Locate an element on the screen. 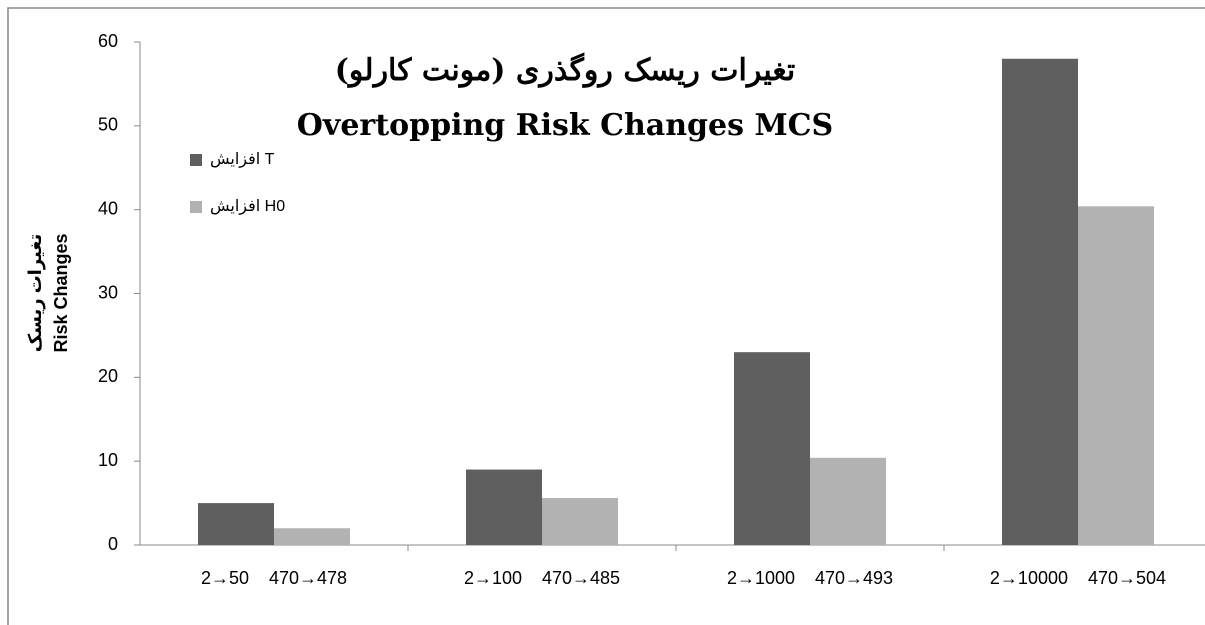 The height and width of the screenshot is (625, 1205). chart-subtitle: Overtopping Risk Changes MCS is located at coordinates (565, 125).